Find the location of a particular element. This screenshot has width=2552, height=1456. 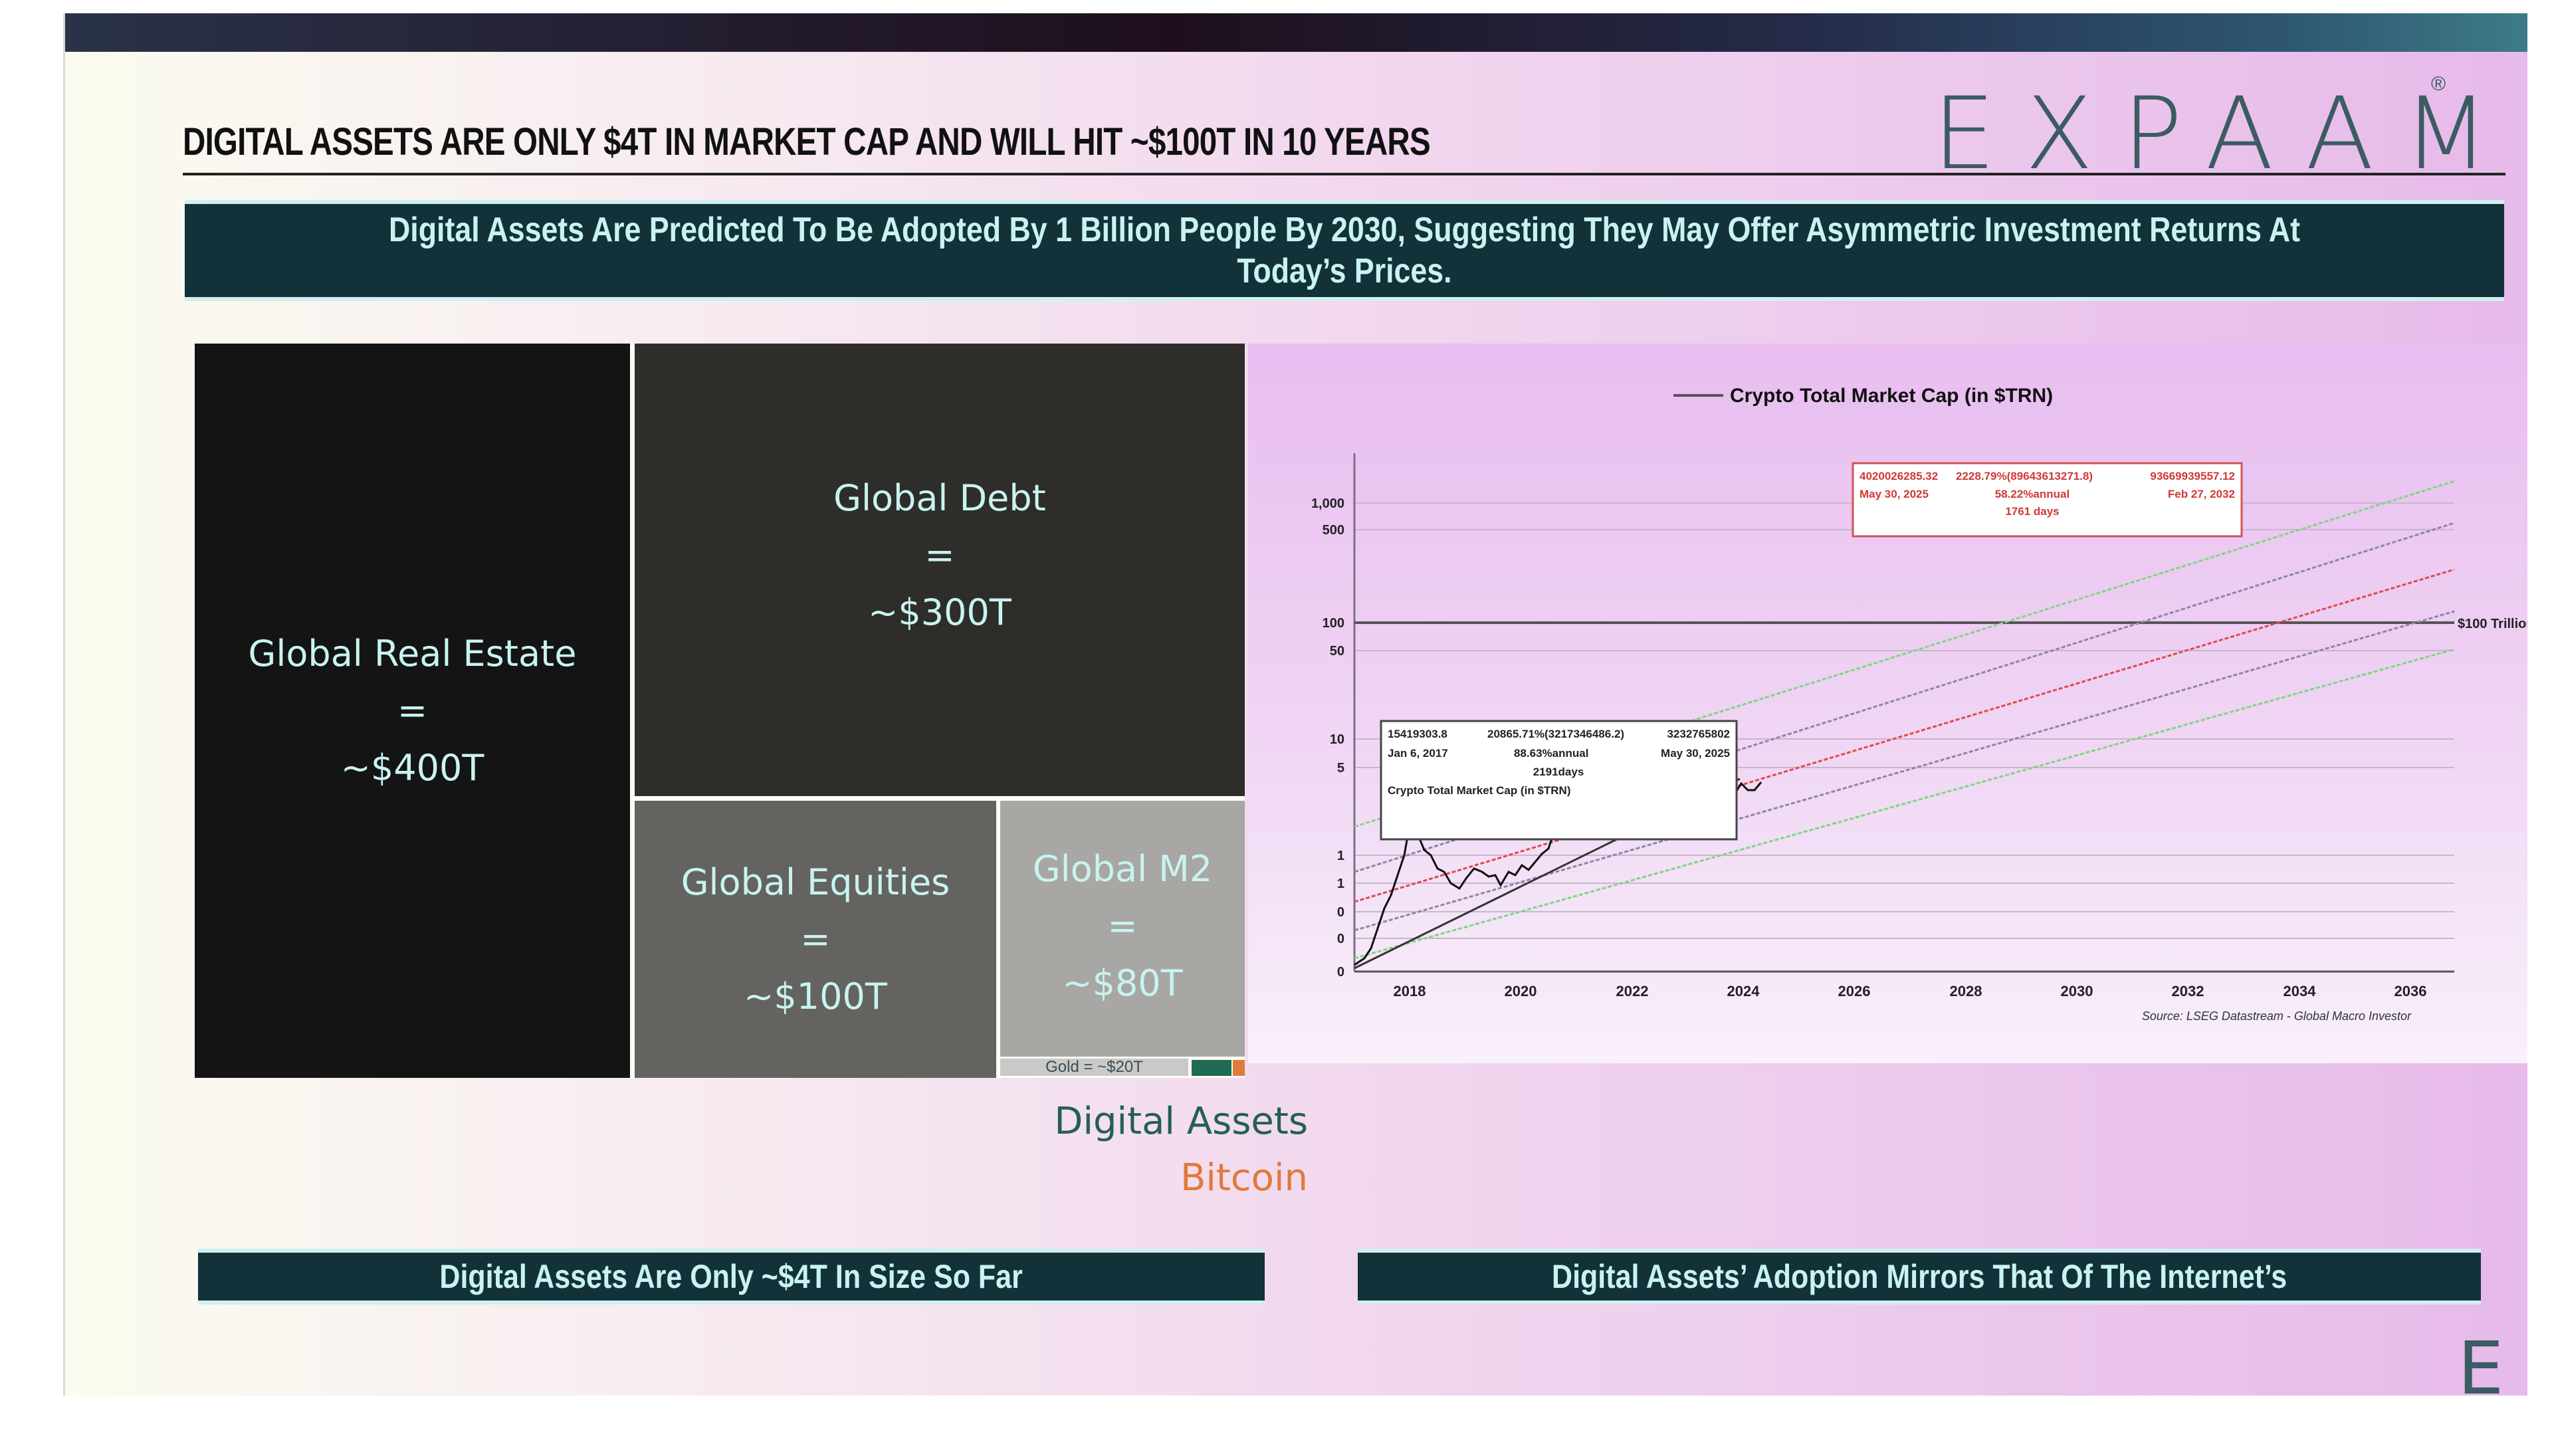

y-tick: 50 is located at coordinates (1337, 651).